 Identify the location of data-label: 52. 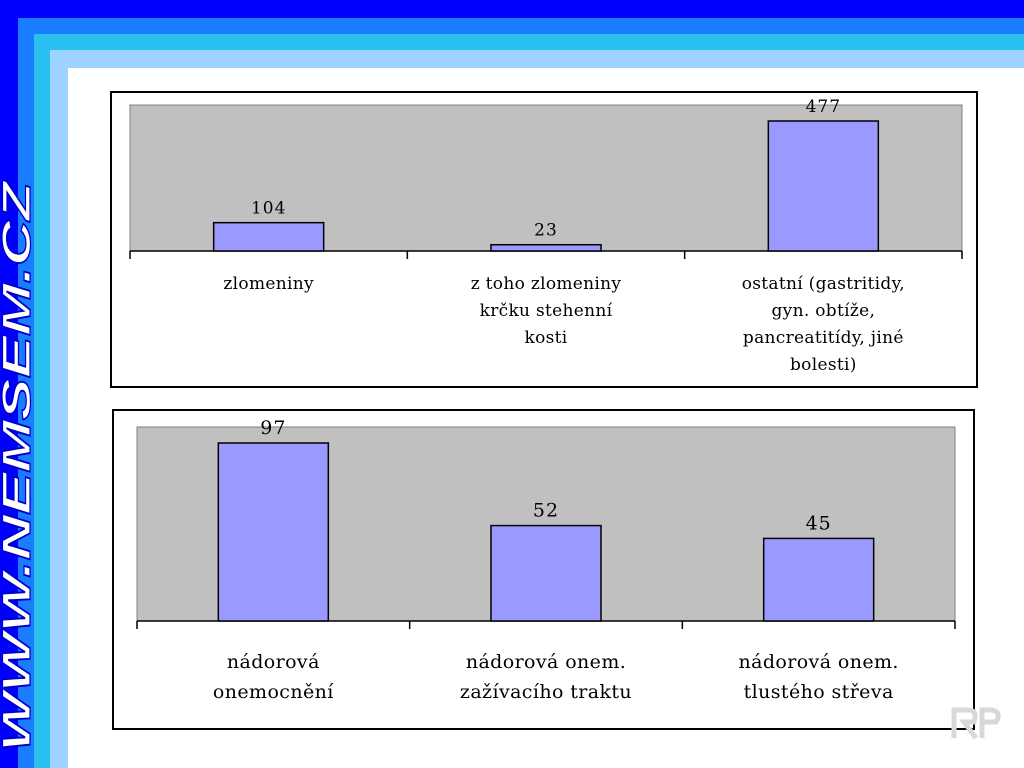
(546, 511).